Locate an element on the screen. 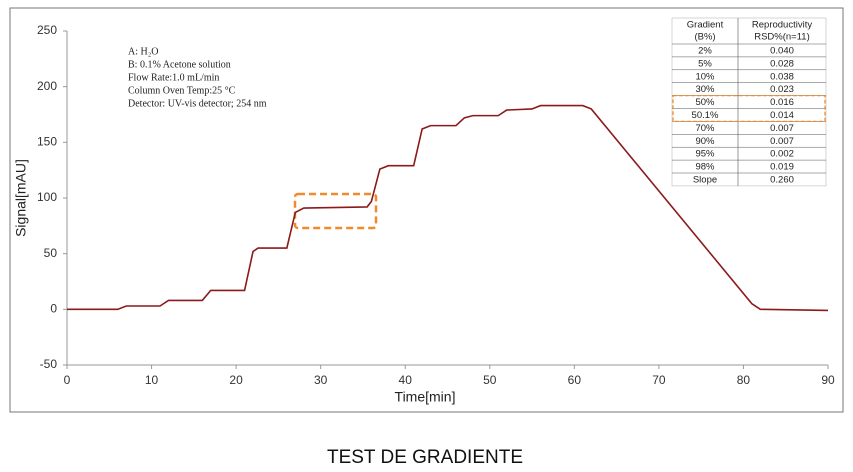  x-tick-label: 60 is located at coordinates (575, 380).